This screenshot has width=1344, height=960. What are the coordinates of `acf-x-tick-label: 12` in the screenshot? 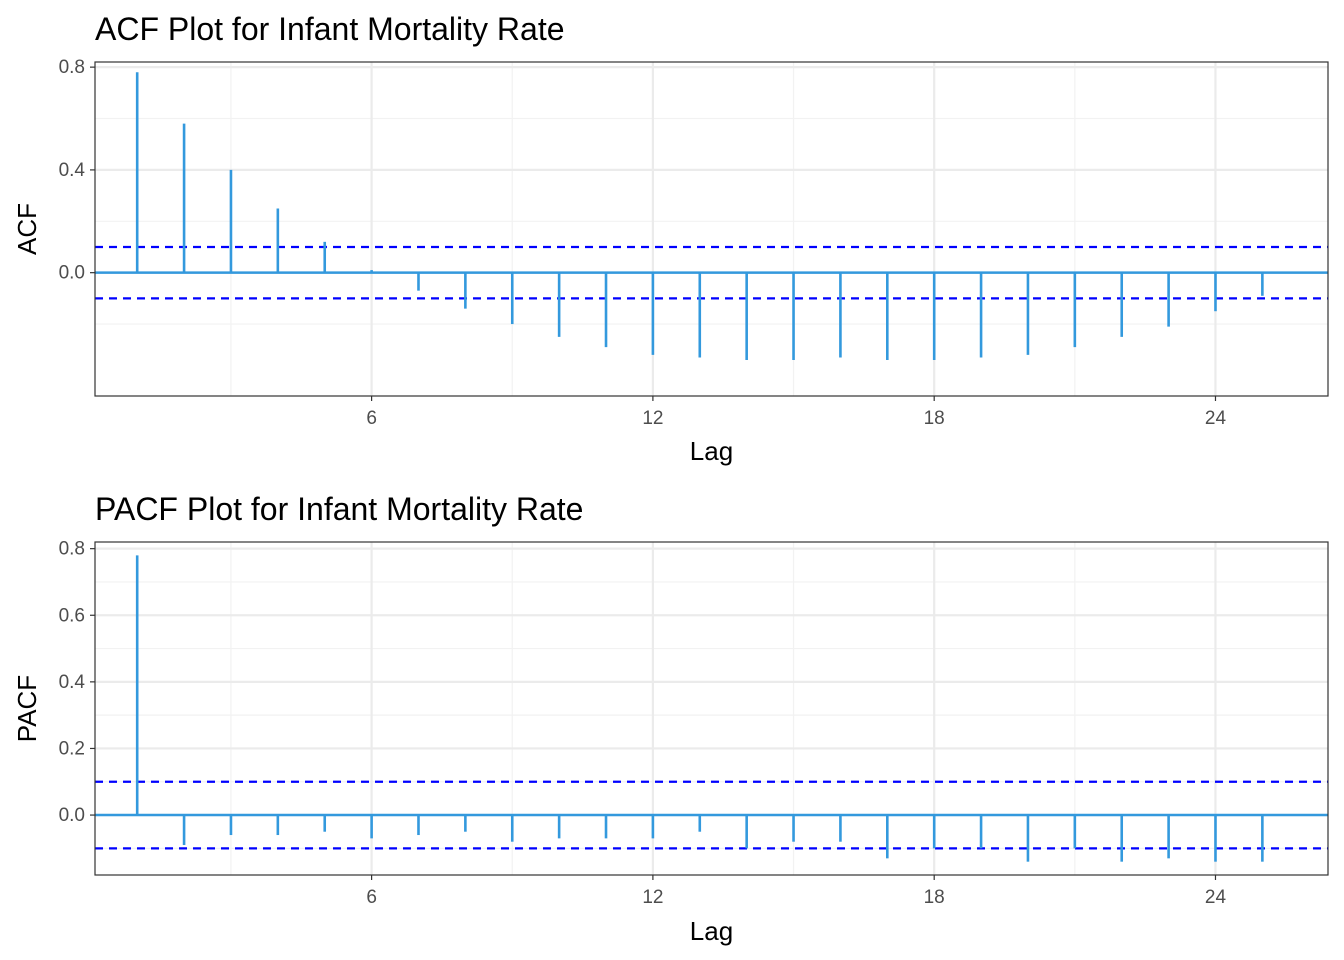 It's located at (652, 418).